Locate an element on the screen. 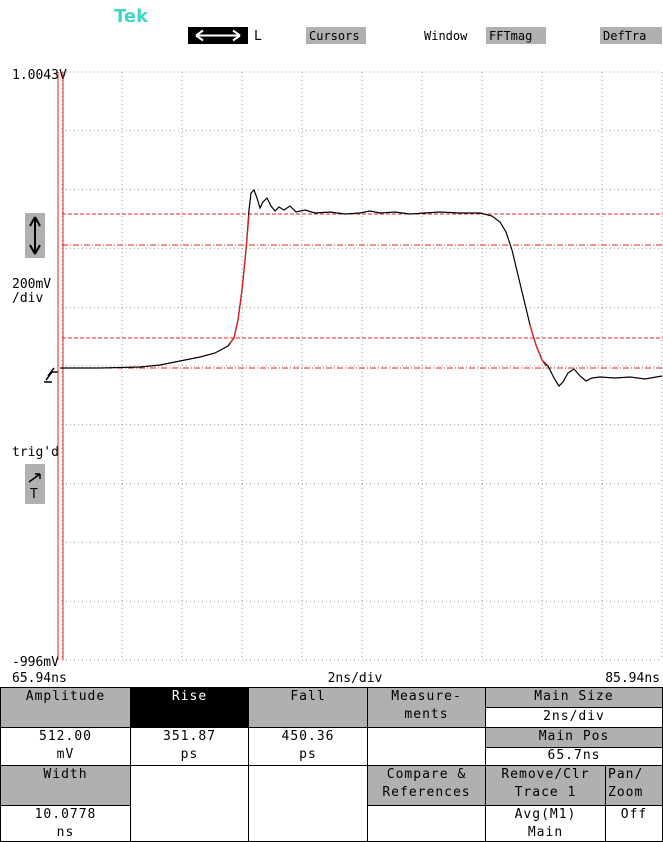 The image size is (663, 842). menu-item: FFTmag is located at coordinates (510, 36).